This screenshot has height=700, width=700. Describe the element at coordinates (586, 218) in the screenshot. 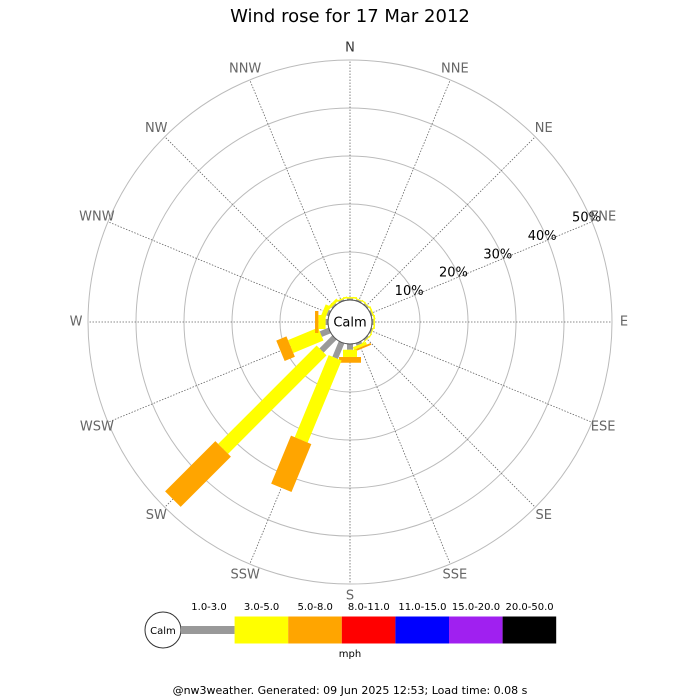

I see `r-tick-label: 50%` at that location.